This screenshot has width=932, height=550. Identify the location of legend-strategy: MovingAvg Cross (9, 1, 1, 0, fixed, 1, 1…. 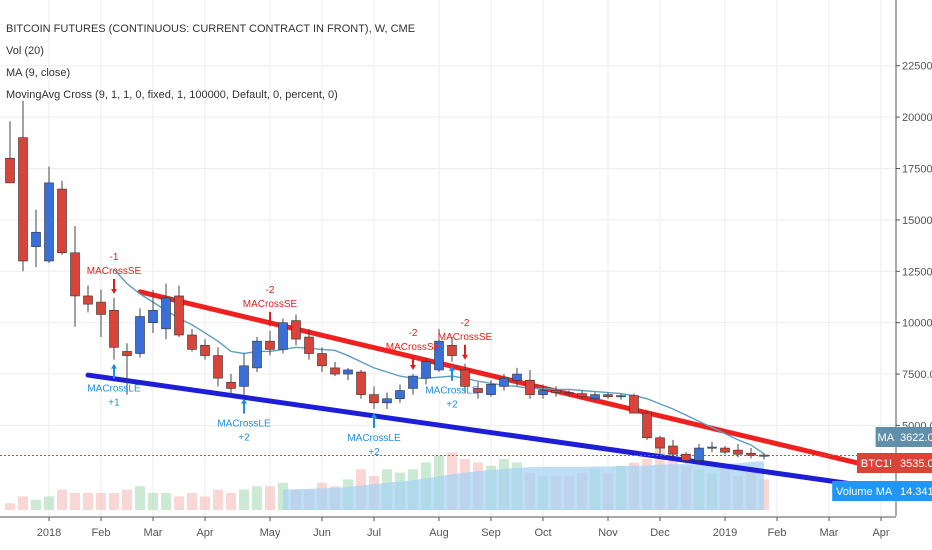
(172, 95).